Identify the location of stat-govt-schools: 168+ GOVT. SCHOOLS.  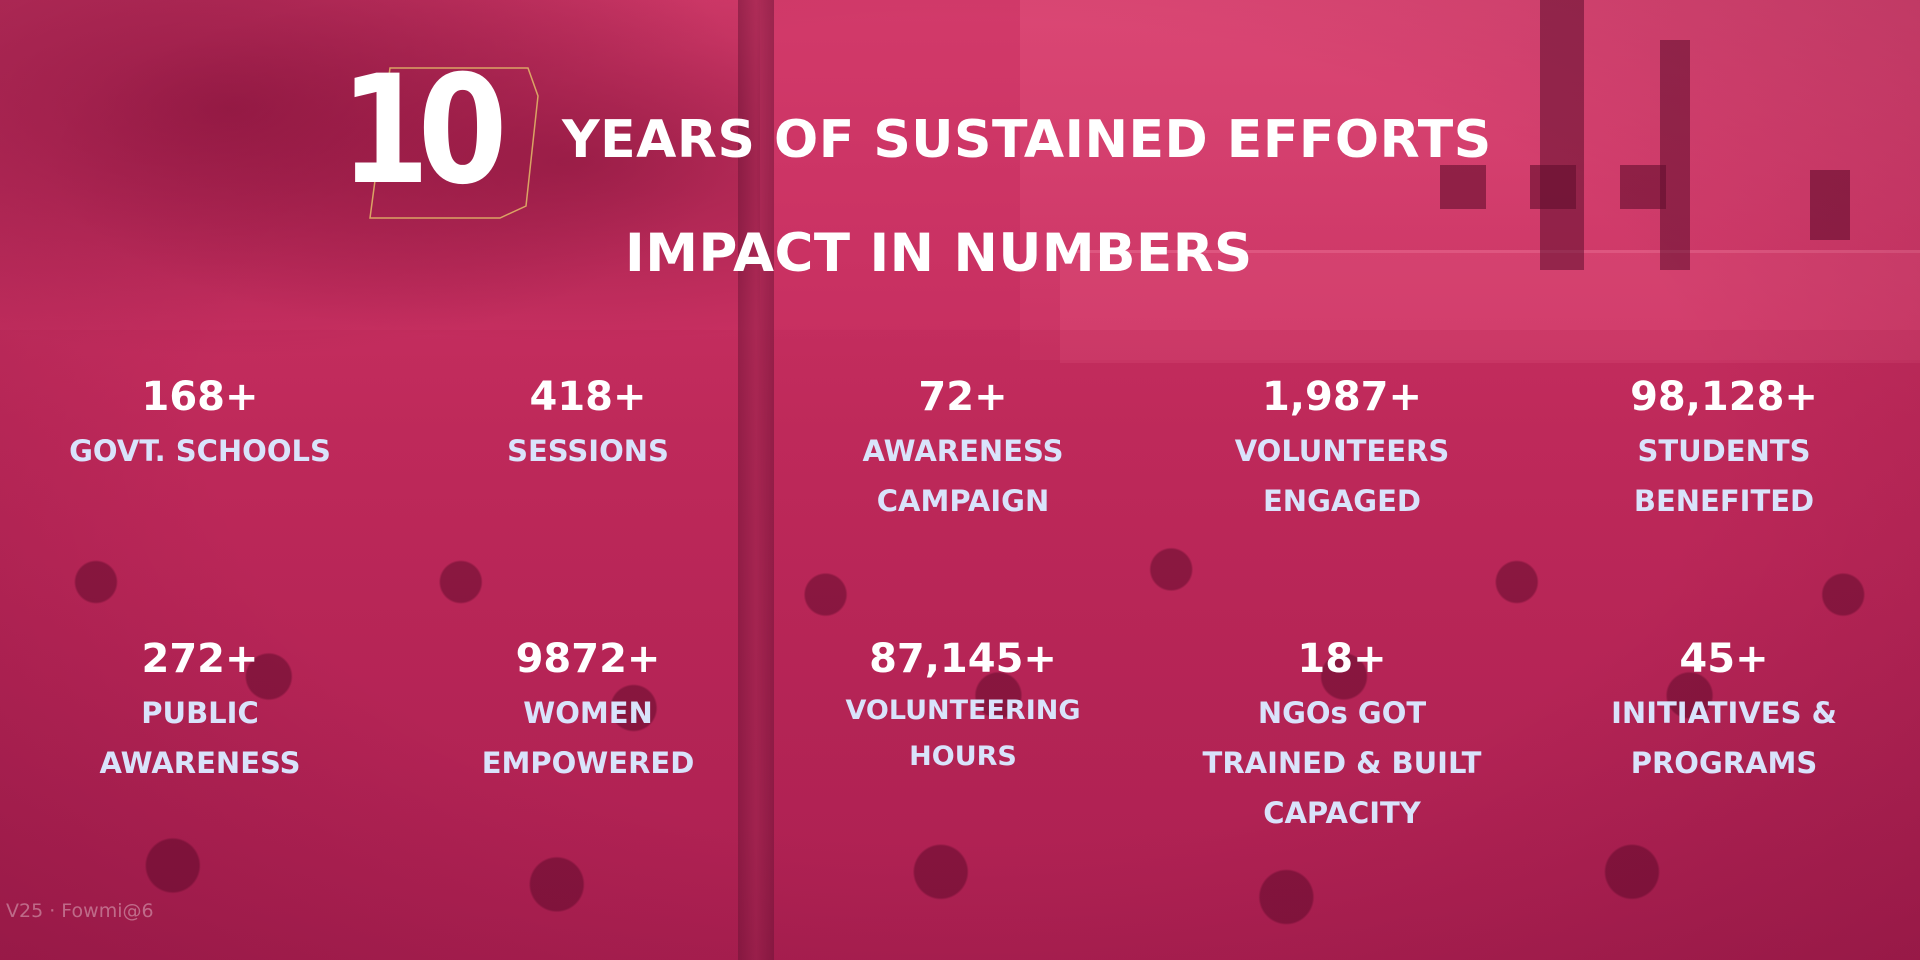
(200, 424).